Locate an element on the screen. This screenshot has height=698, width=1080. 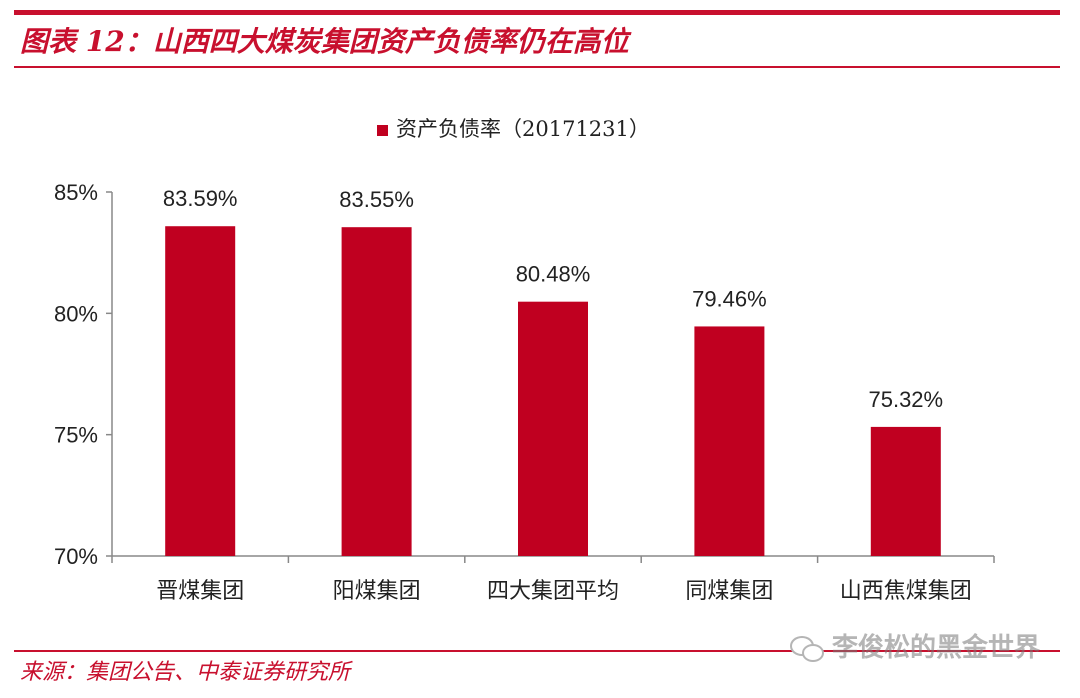
legend-swatch is located at coordinates (382, 130).